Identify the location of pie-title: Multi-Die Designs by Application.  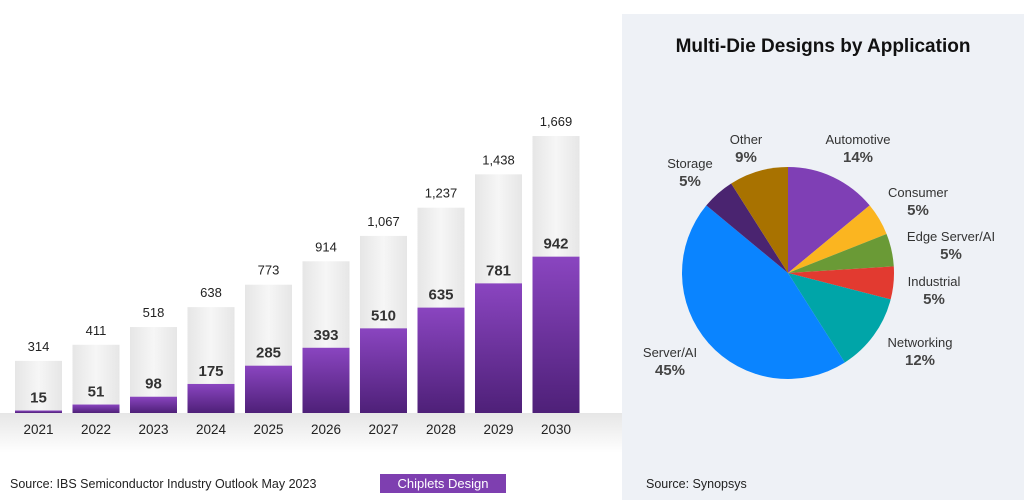
(823, 46).